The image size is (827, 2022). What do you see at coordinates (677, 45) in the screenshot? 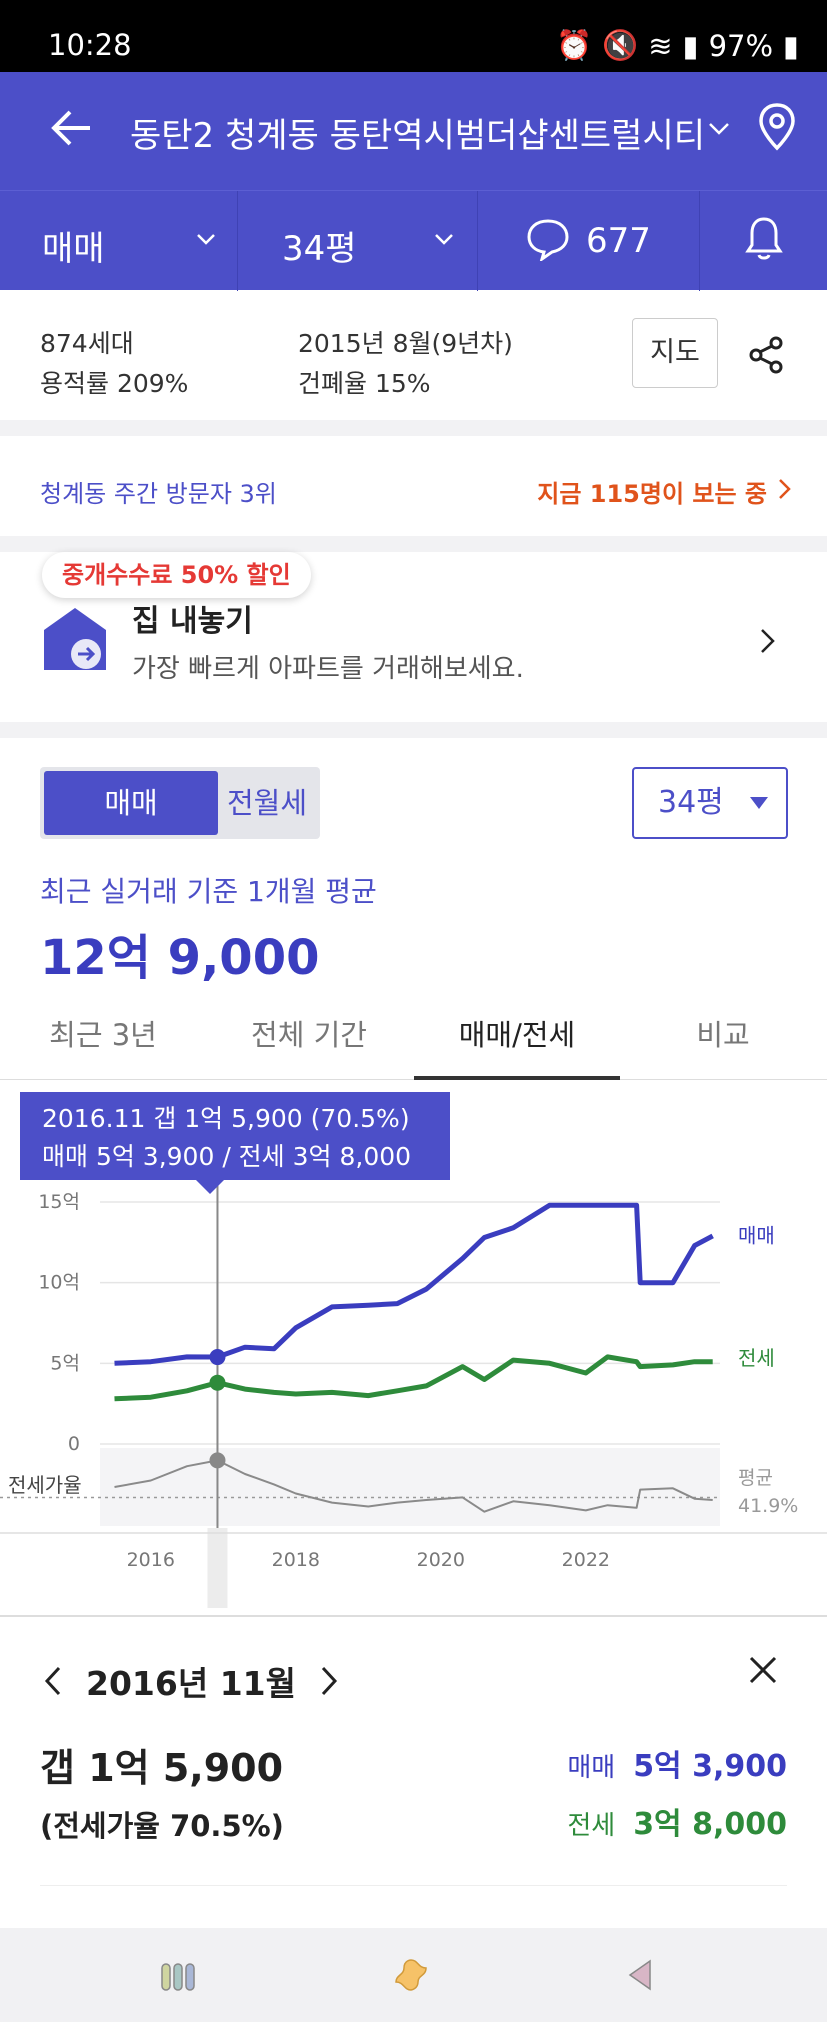
I see `status-icons: ⏰ 🔇 ≋ ▮ 97% ▮` at bounding box center [677, 45].